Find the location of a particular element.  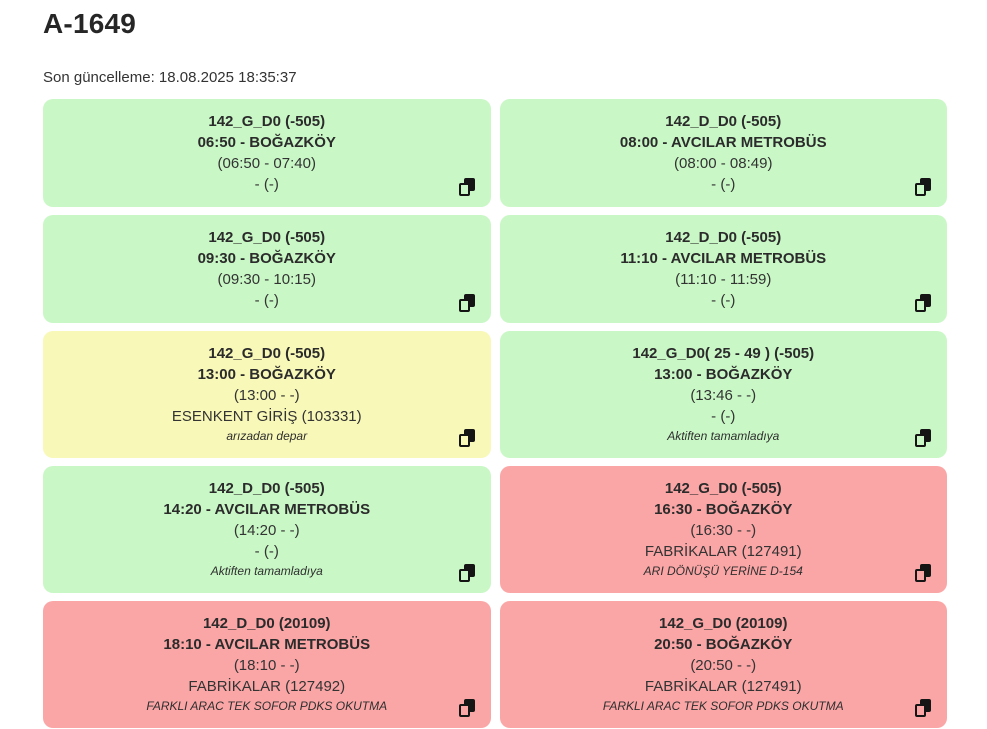

trip-code: 142_D_D0 (20109) is located at coordinates (266, 623).